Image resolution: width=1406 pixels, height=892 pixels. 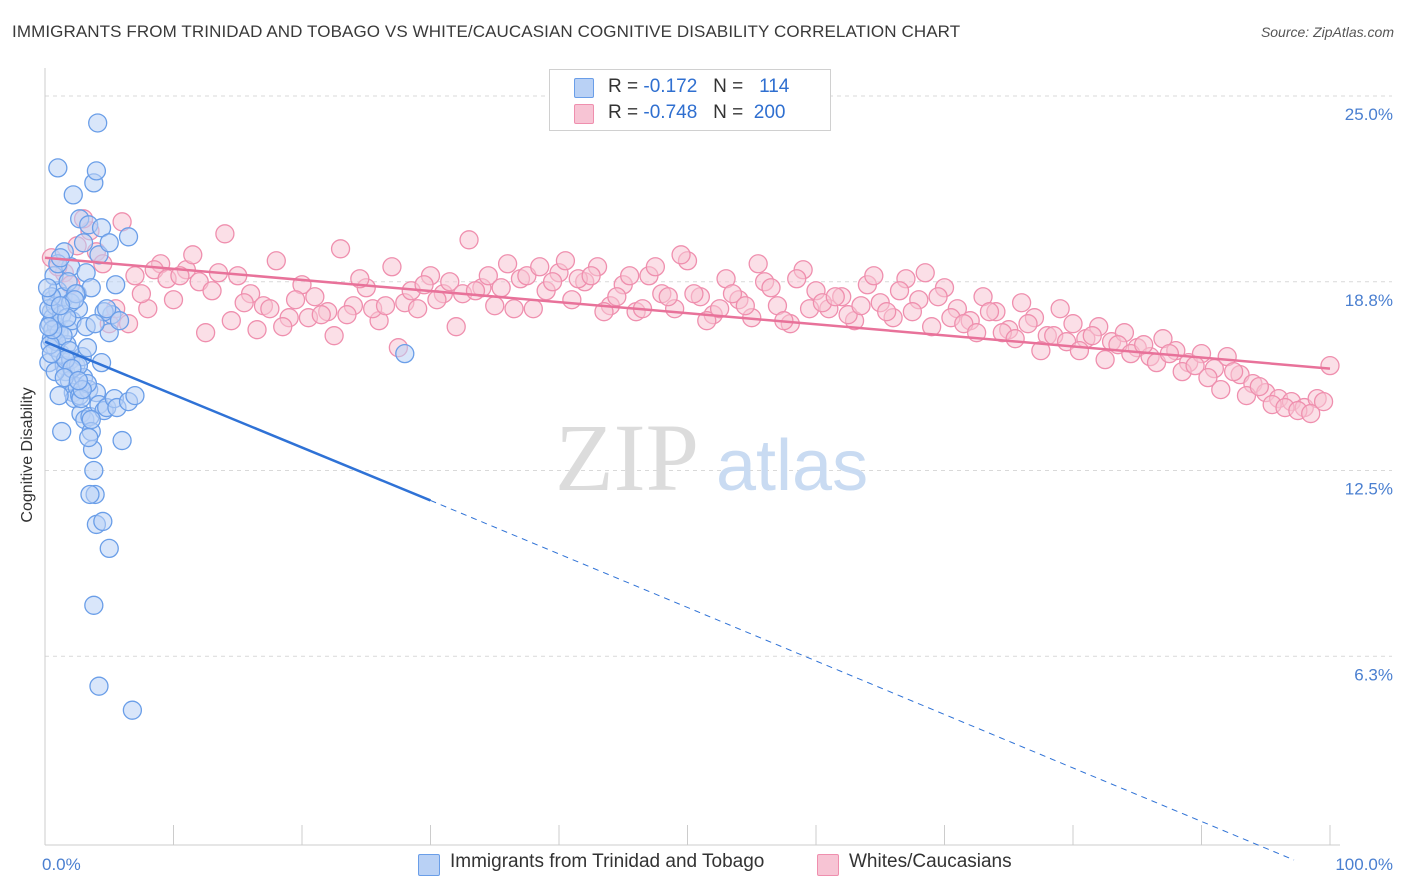 What do you see at coordinates (1369, 489) in the screenshot?
I see `y-tick-label: 12.5%` at bounding box center [1369, 489].